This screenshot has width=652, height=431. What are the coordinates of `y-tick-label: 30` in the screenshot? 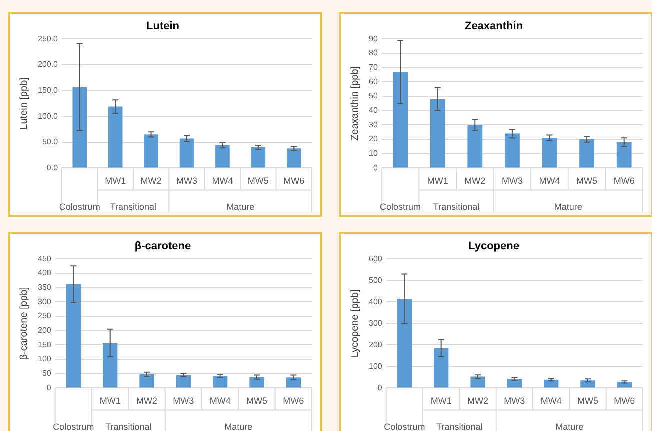 It's located at (373, 125).